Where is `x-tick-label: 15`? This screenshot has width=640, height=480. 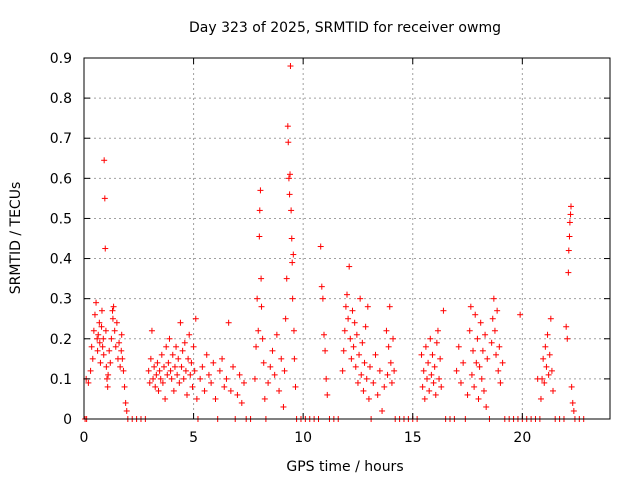 x-tick-label: 15 is located at coordinates (413, 438).